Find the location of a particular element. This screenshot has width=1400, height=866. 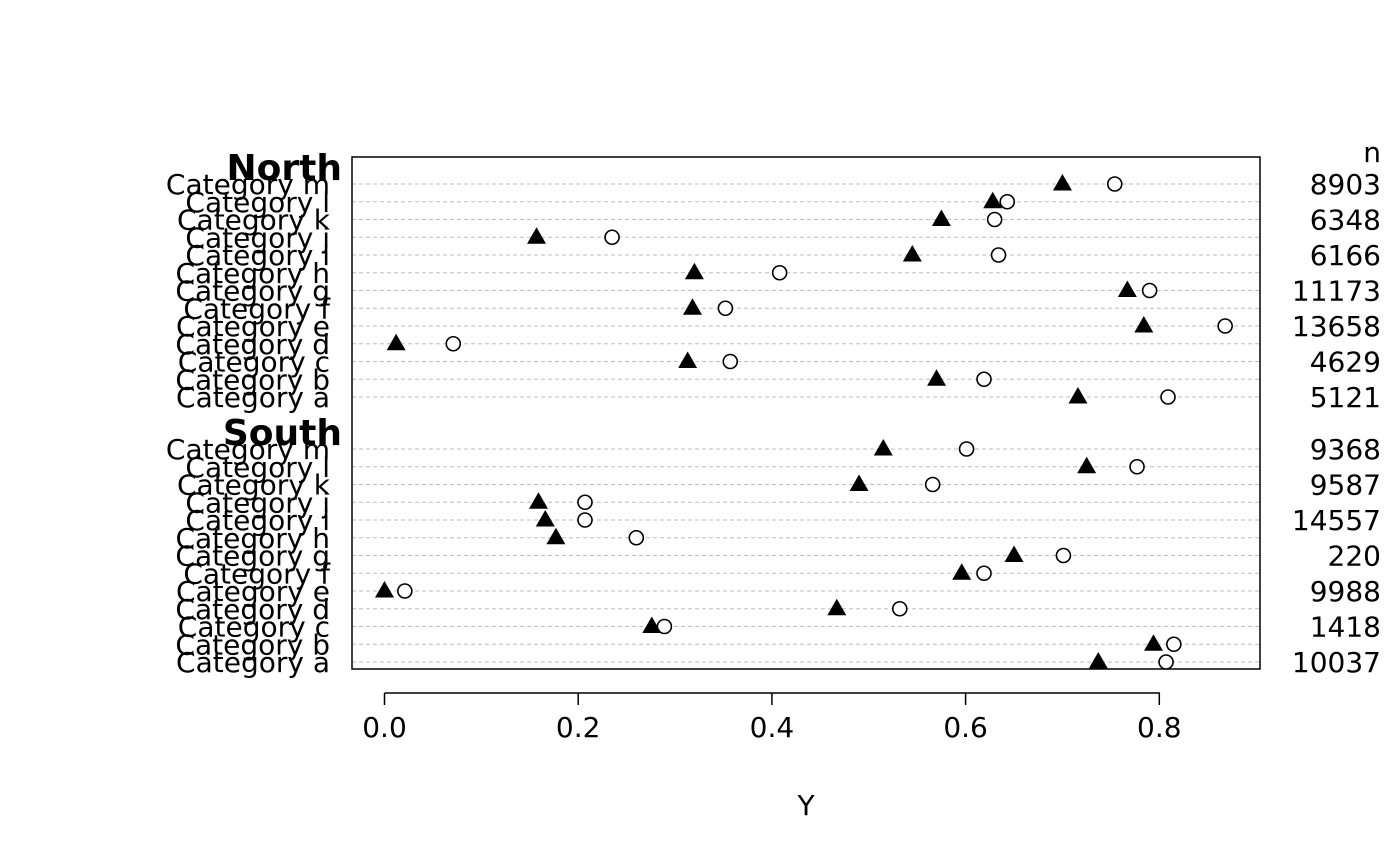

n-value: 13658 is located at coordinates (1336, 326).